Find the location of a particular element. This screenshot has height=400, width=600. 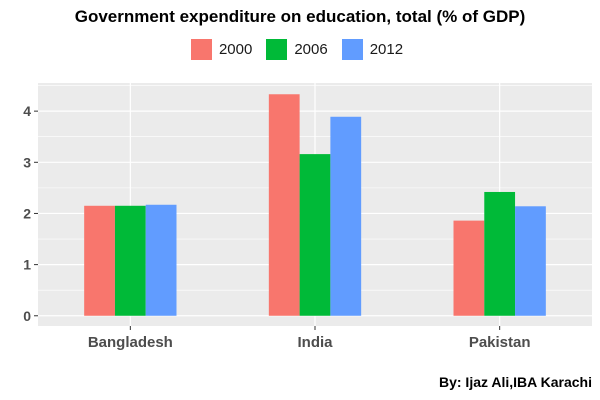

bar-india-2006 is located at coordinates (315, 235).